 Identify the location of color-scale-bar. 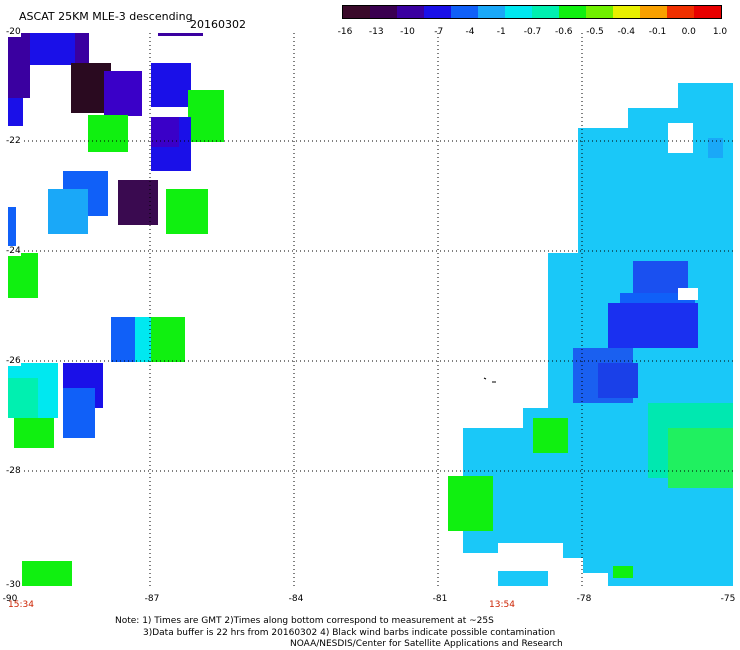
(532, 12).